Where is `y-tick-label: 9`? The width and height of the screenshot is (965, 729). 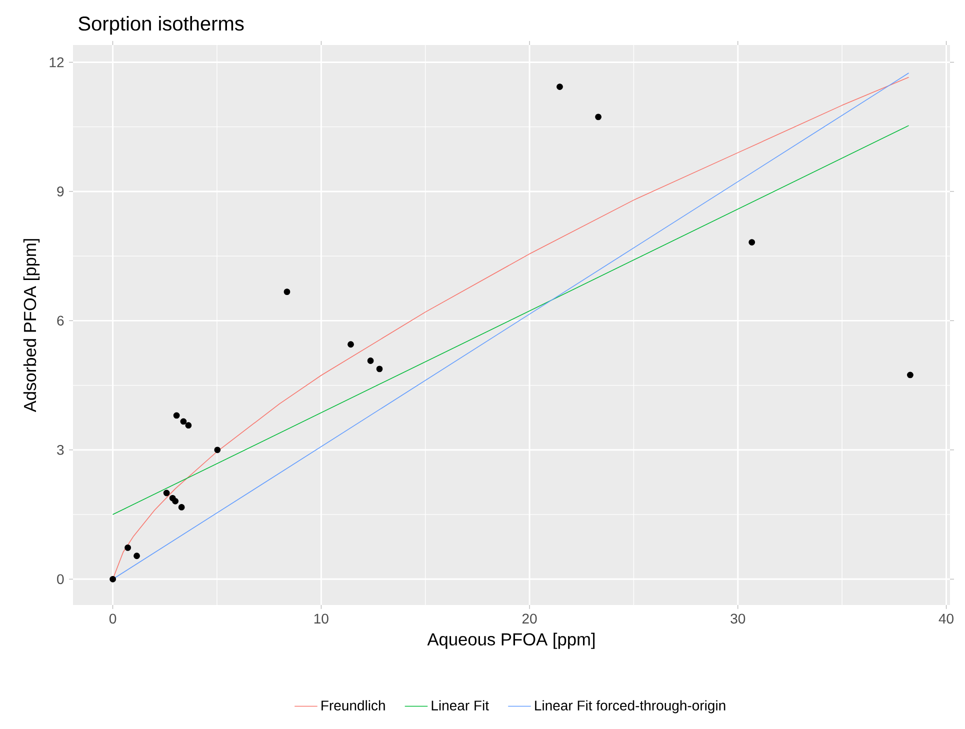 y-tick-label: 9 is located at coordinates (60, 191).